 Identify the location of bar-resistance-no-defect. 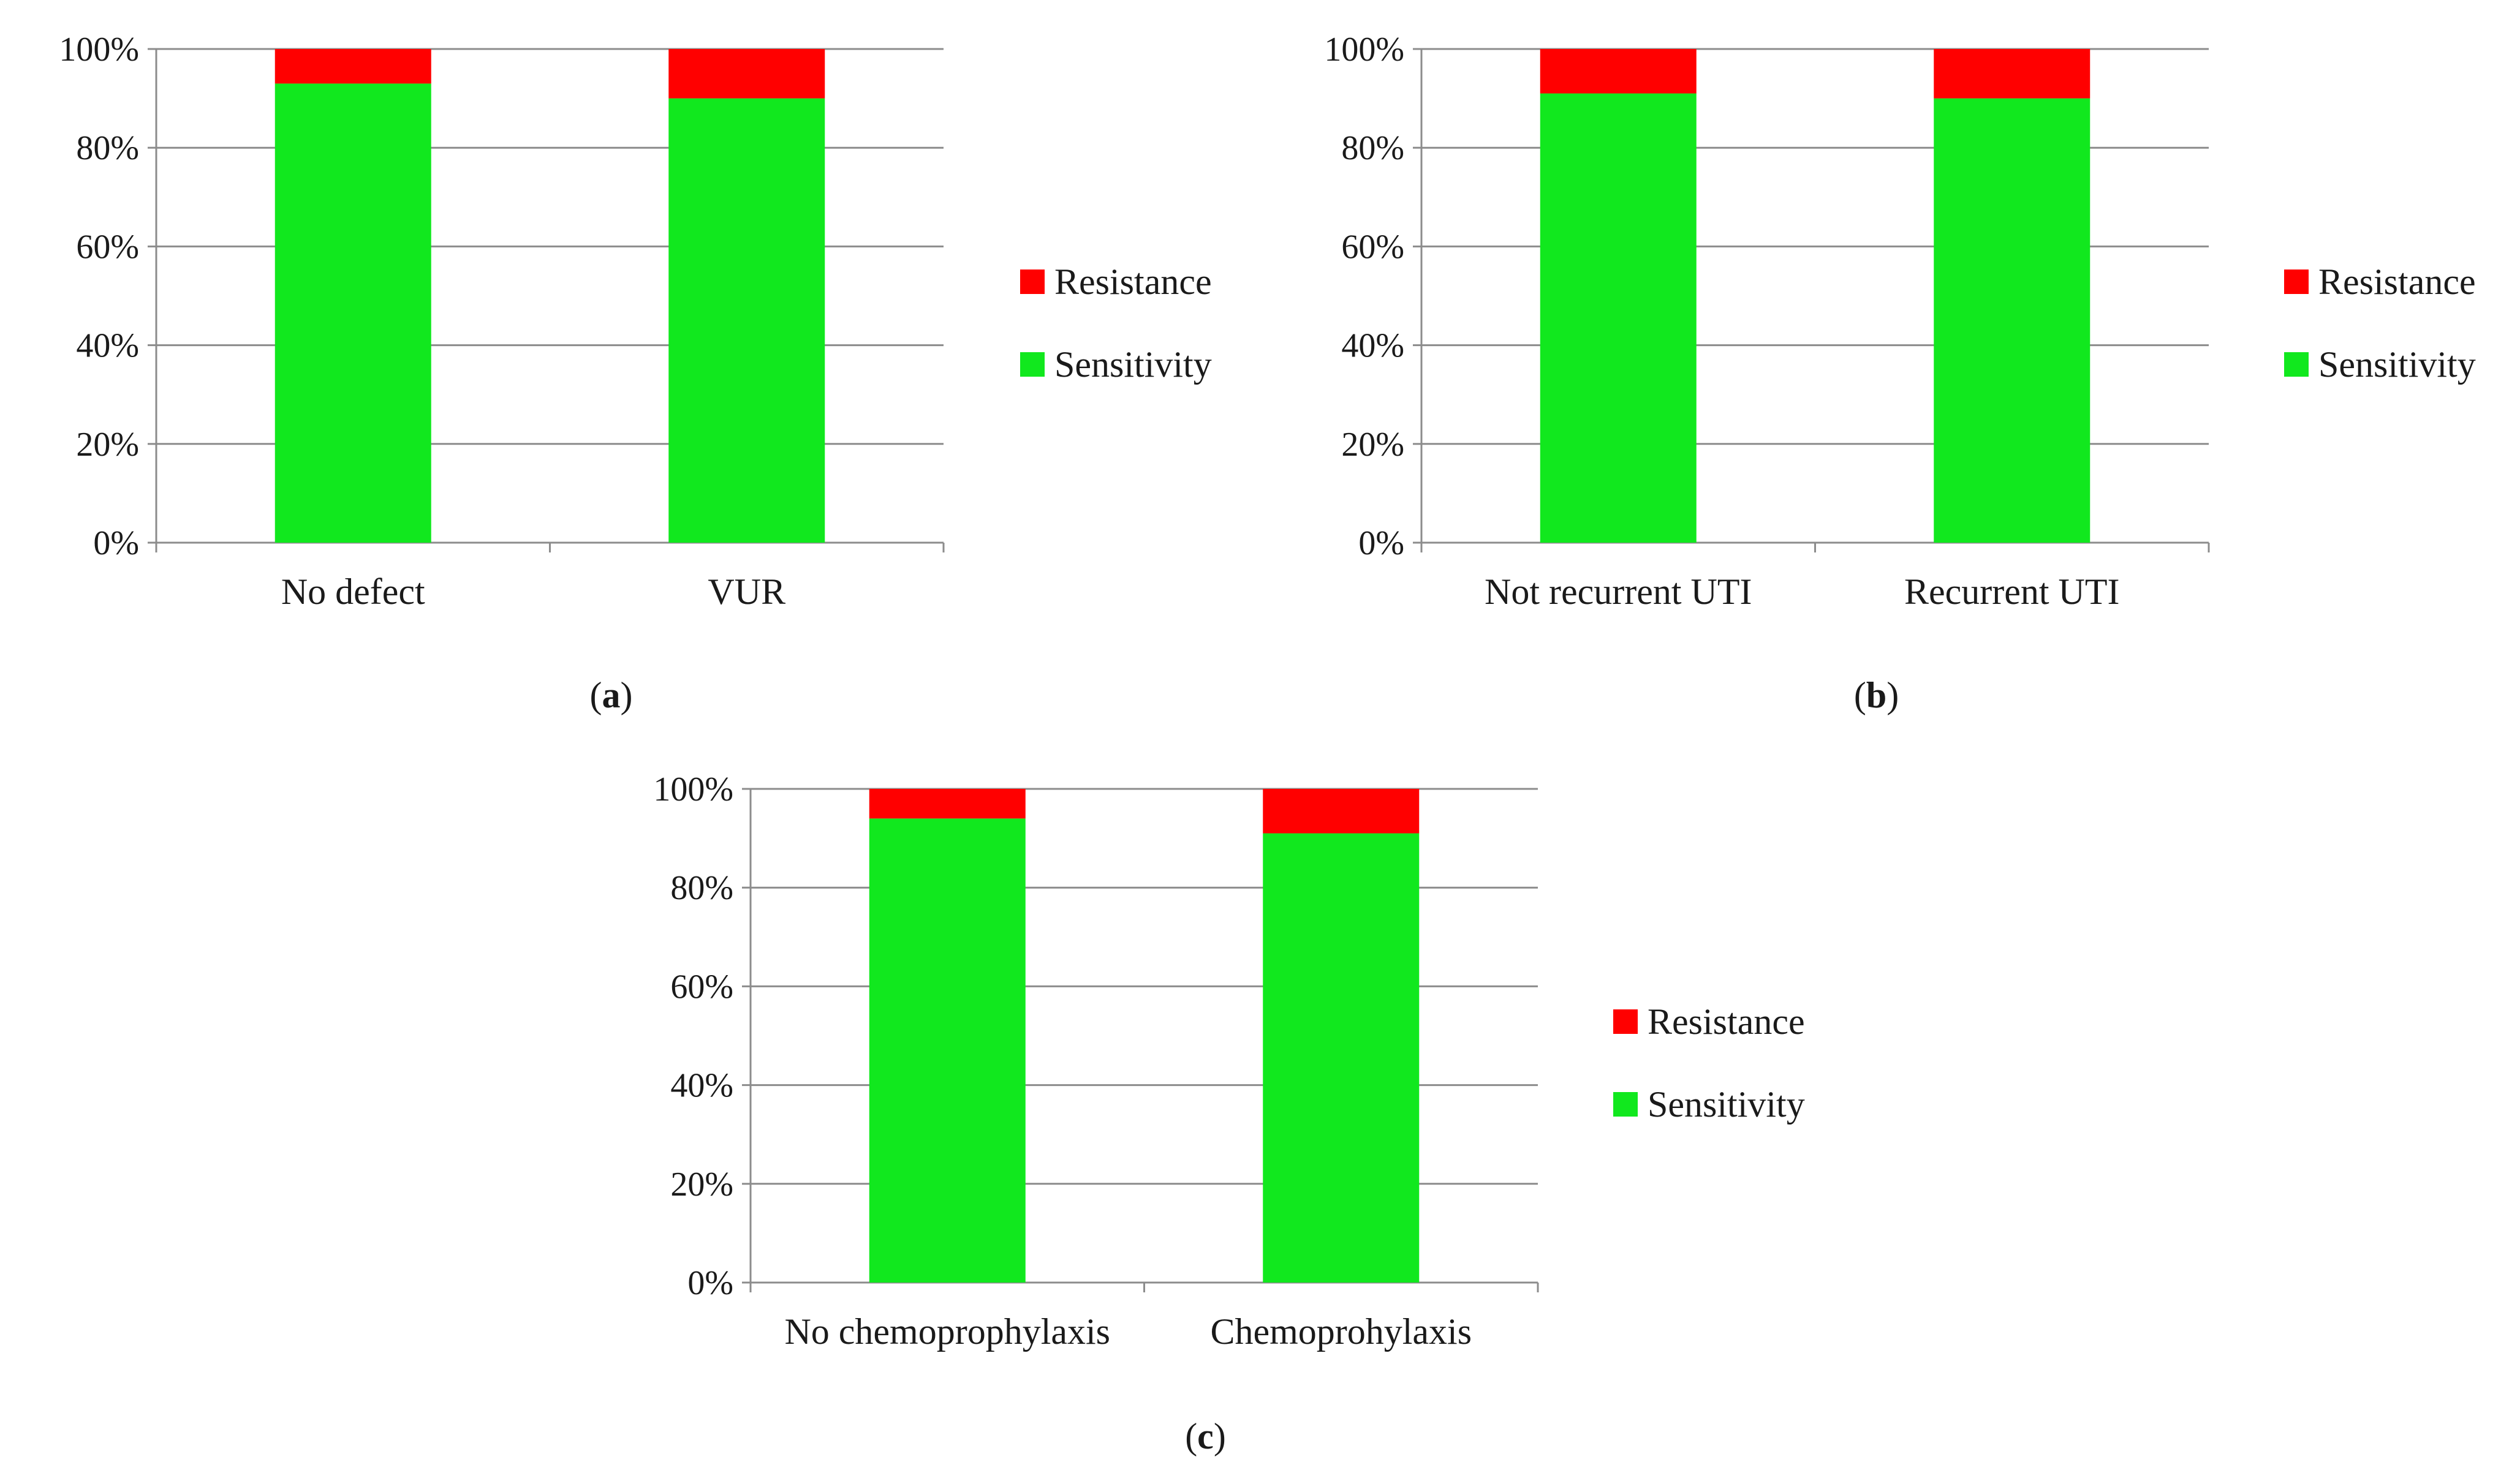
(352, 66).